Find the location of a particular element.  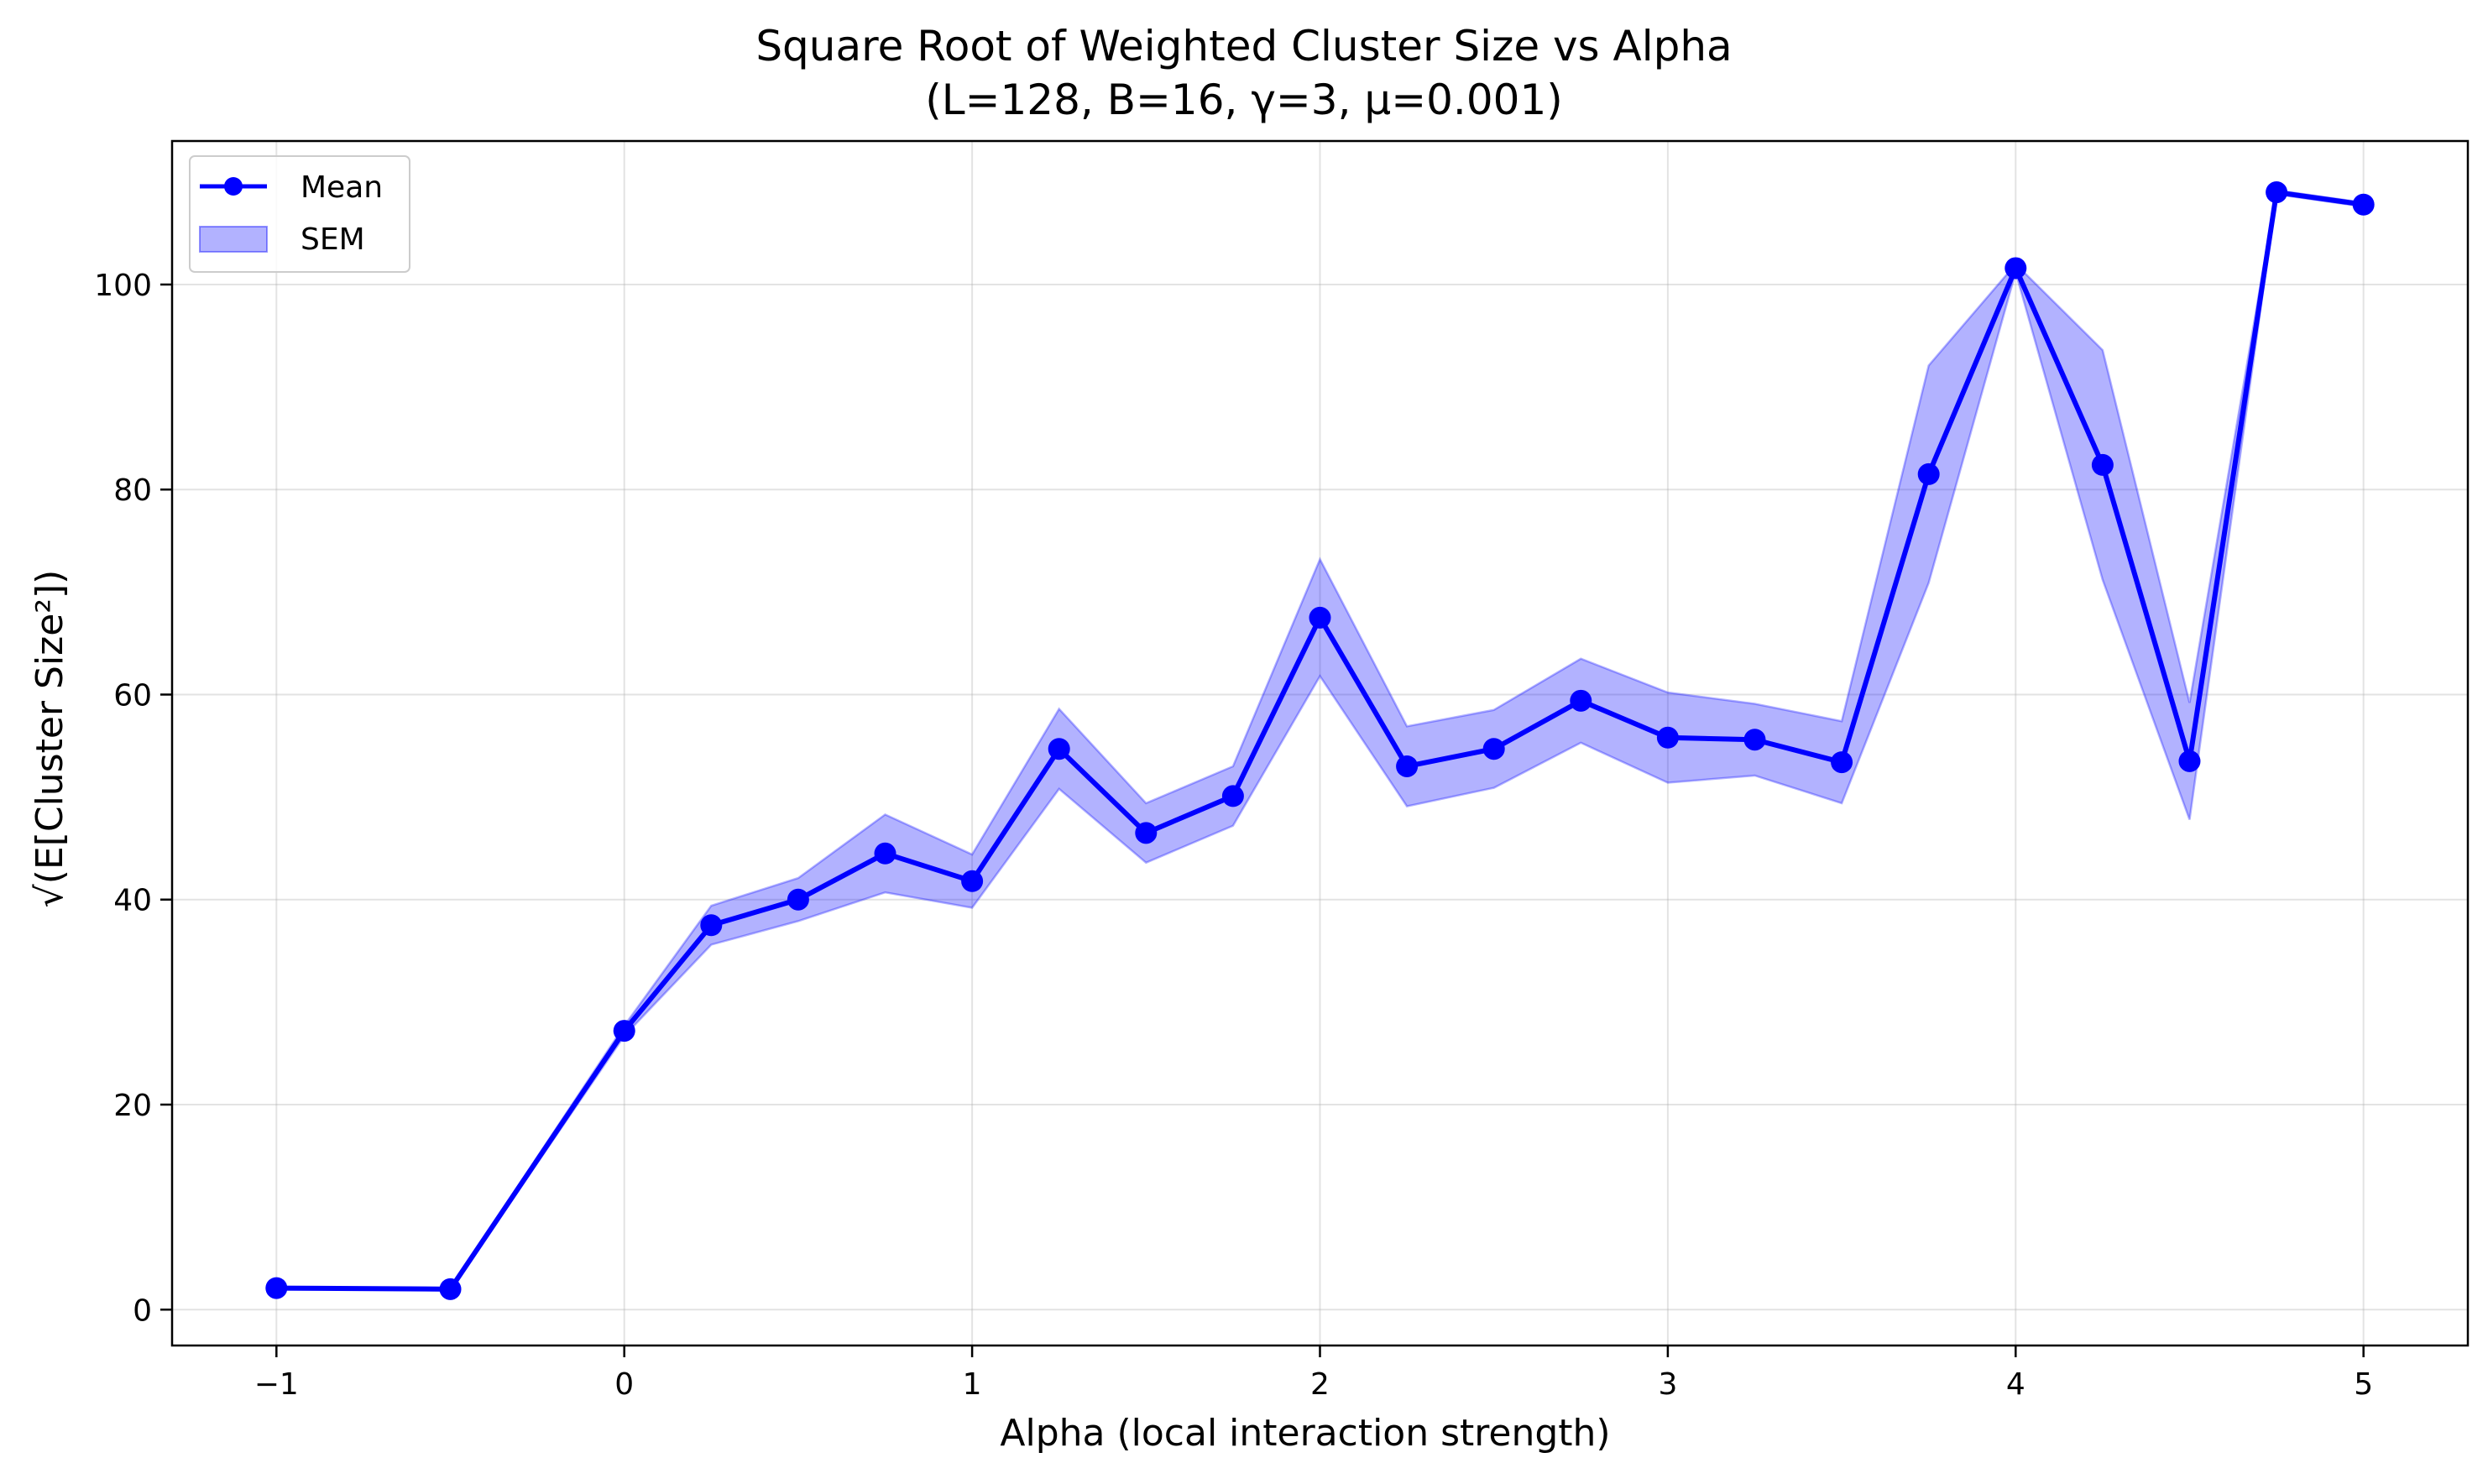

y-tick-label: 100 is located at coordinates (123, 286).